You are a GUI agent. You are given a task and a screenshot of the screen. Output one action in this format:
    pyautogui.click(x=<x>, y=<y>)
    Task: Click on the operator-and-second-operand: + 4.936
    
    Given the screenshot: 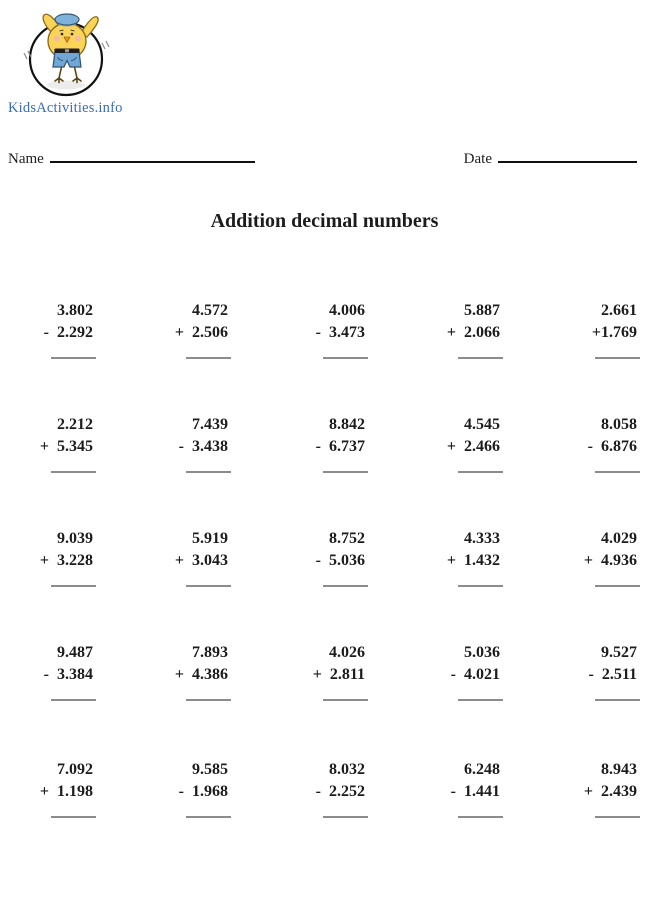 What is the action you would take?
    pyautogui.click(x=610, y=560)
    